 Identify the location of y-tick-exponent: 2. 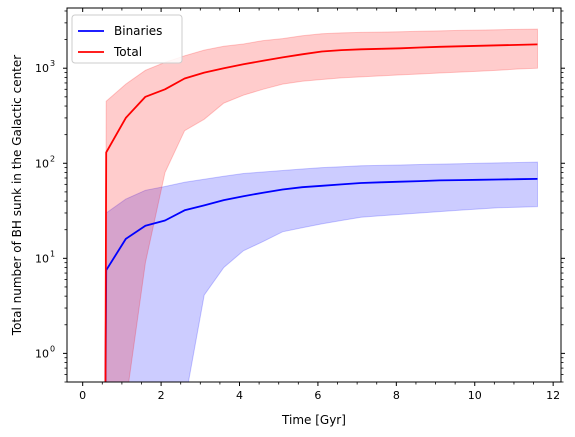
(52, 158).